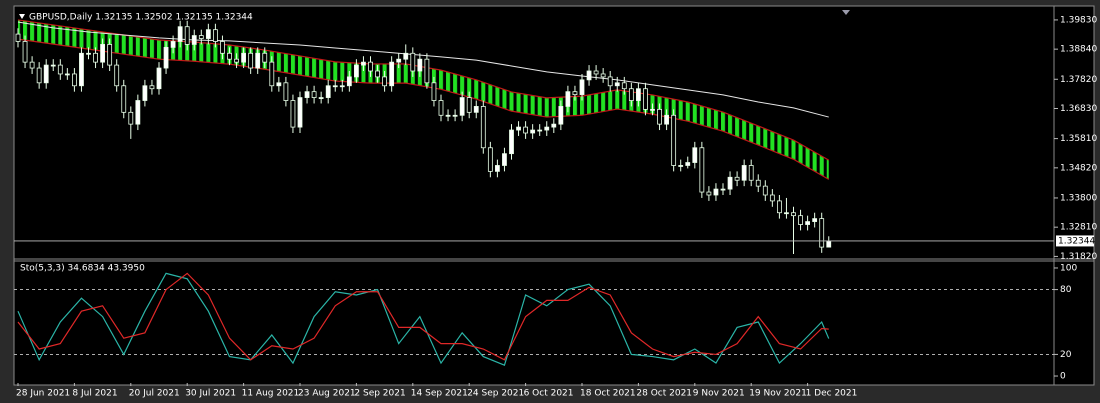 Image resolution: width=1100 pixels, height=403 pixels. I want to click on y-tick-label: 0, so click(1063, 377).